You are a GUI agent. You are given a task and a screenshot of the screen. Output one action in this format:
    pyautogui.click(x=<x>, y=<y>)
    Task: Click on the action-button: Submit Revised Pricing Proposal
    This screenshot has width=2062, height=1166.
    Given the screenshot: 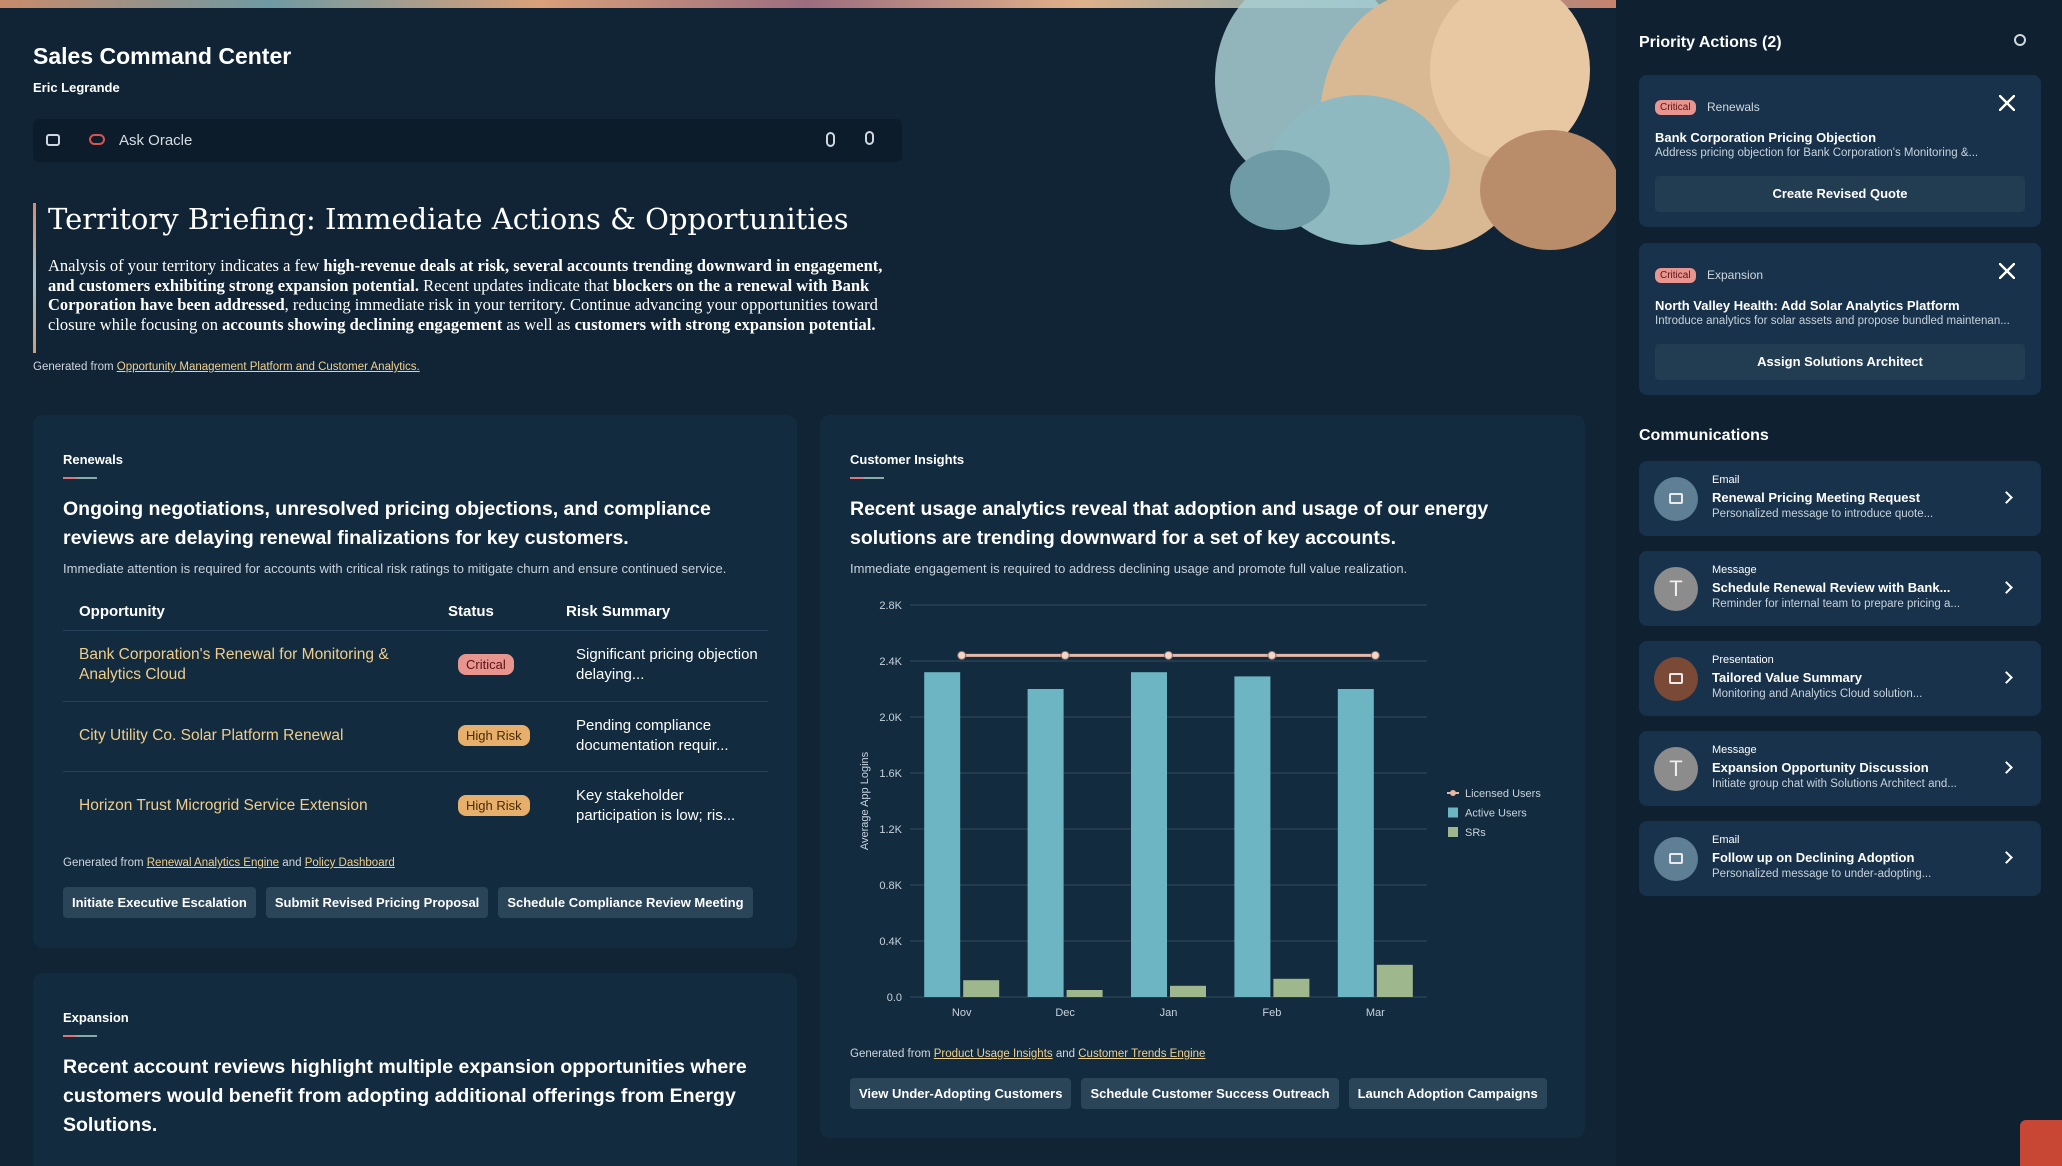 What is the action you would take?
    pyautogui.click(x=377, y=902)
    